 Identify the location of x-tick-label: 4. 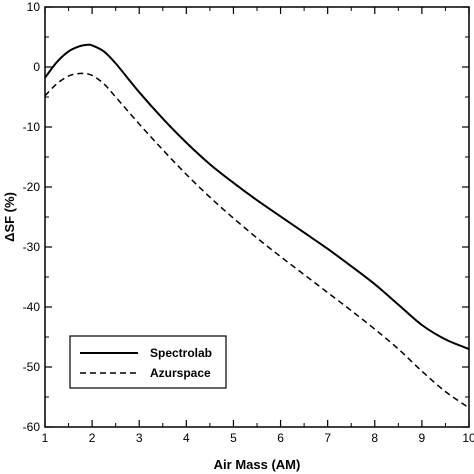
(186, 438).